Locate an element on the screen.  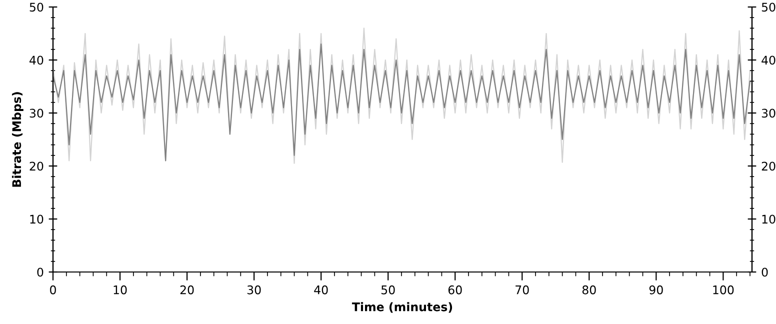
y-tick-label: 20 is located at coordinates (37, 166).